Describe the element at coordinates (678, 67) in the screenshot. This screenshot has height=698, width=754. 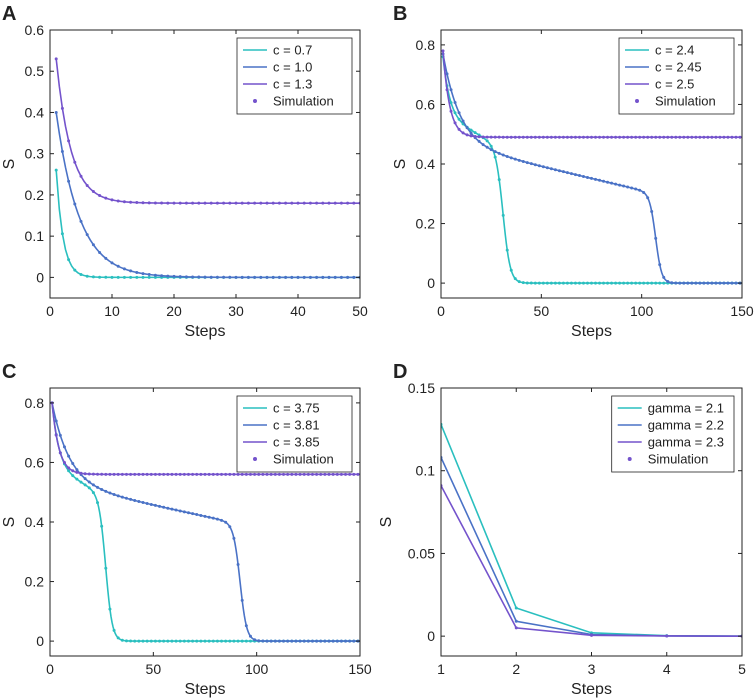
I see `legend-label-2: c = 2.45` at that location.